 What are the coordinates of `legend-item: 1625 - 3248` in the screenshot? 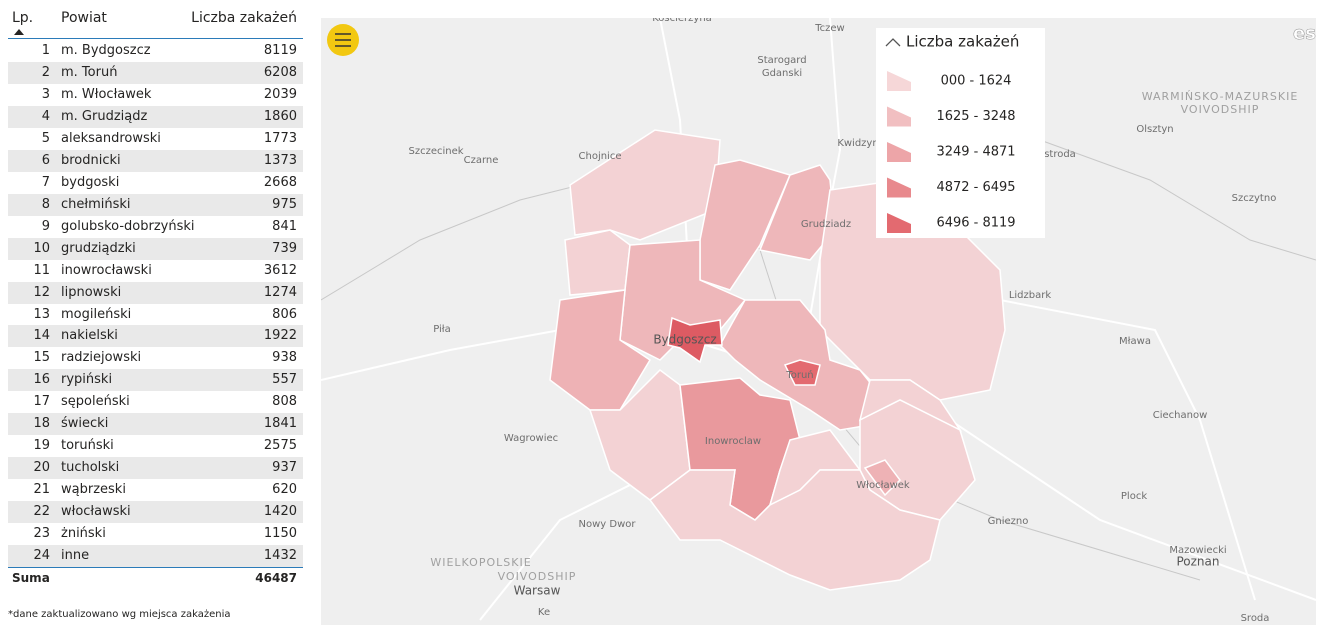 It's located at (975, 116).